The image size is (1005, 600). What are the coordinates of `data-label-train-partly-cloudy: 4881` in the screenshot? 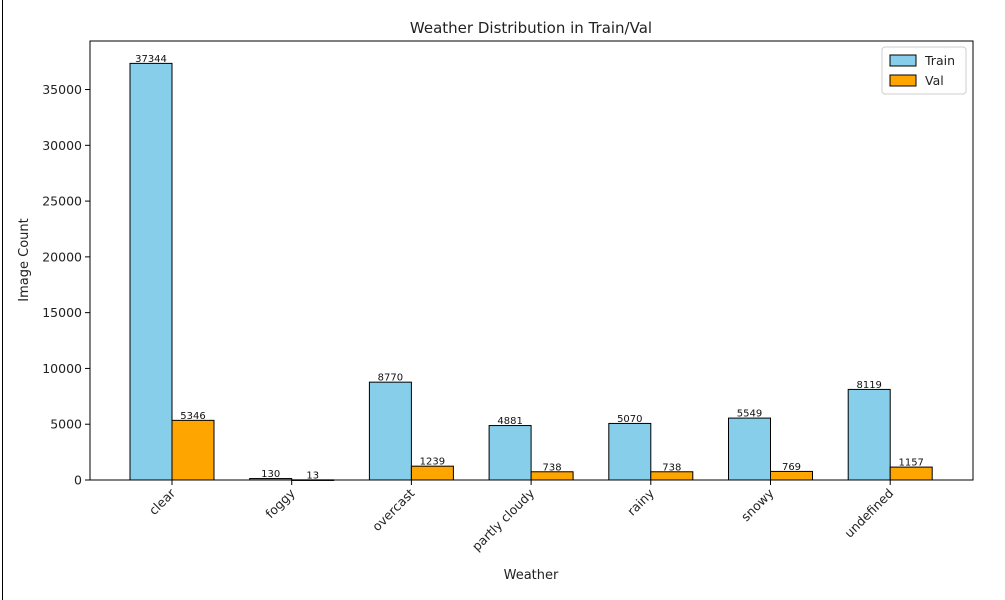 It's located at (509, 421).